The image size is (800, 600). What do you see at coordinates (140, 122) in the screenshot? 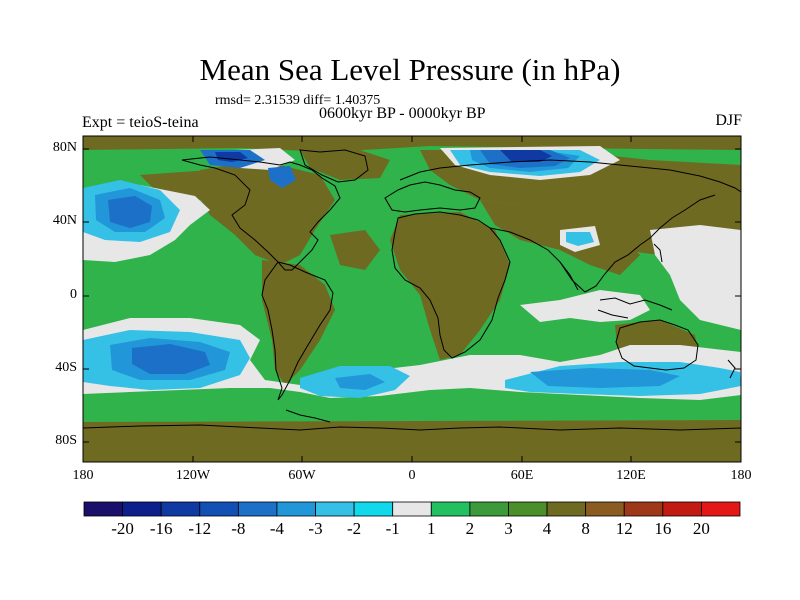
I see `experiment-label: Expt = teioS-teina` at bounding box center [140, 122].